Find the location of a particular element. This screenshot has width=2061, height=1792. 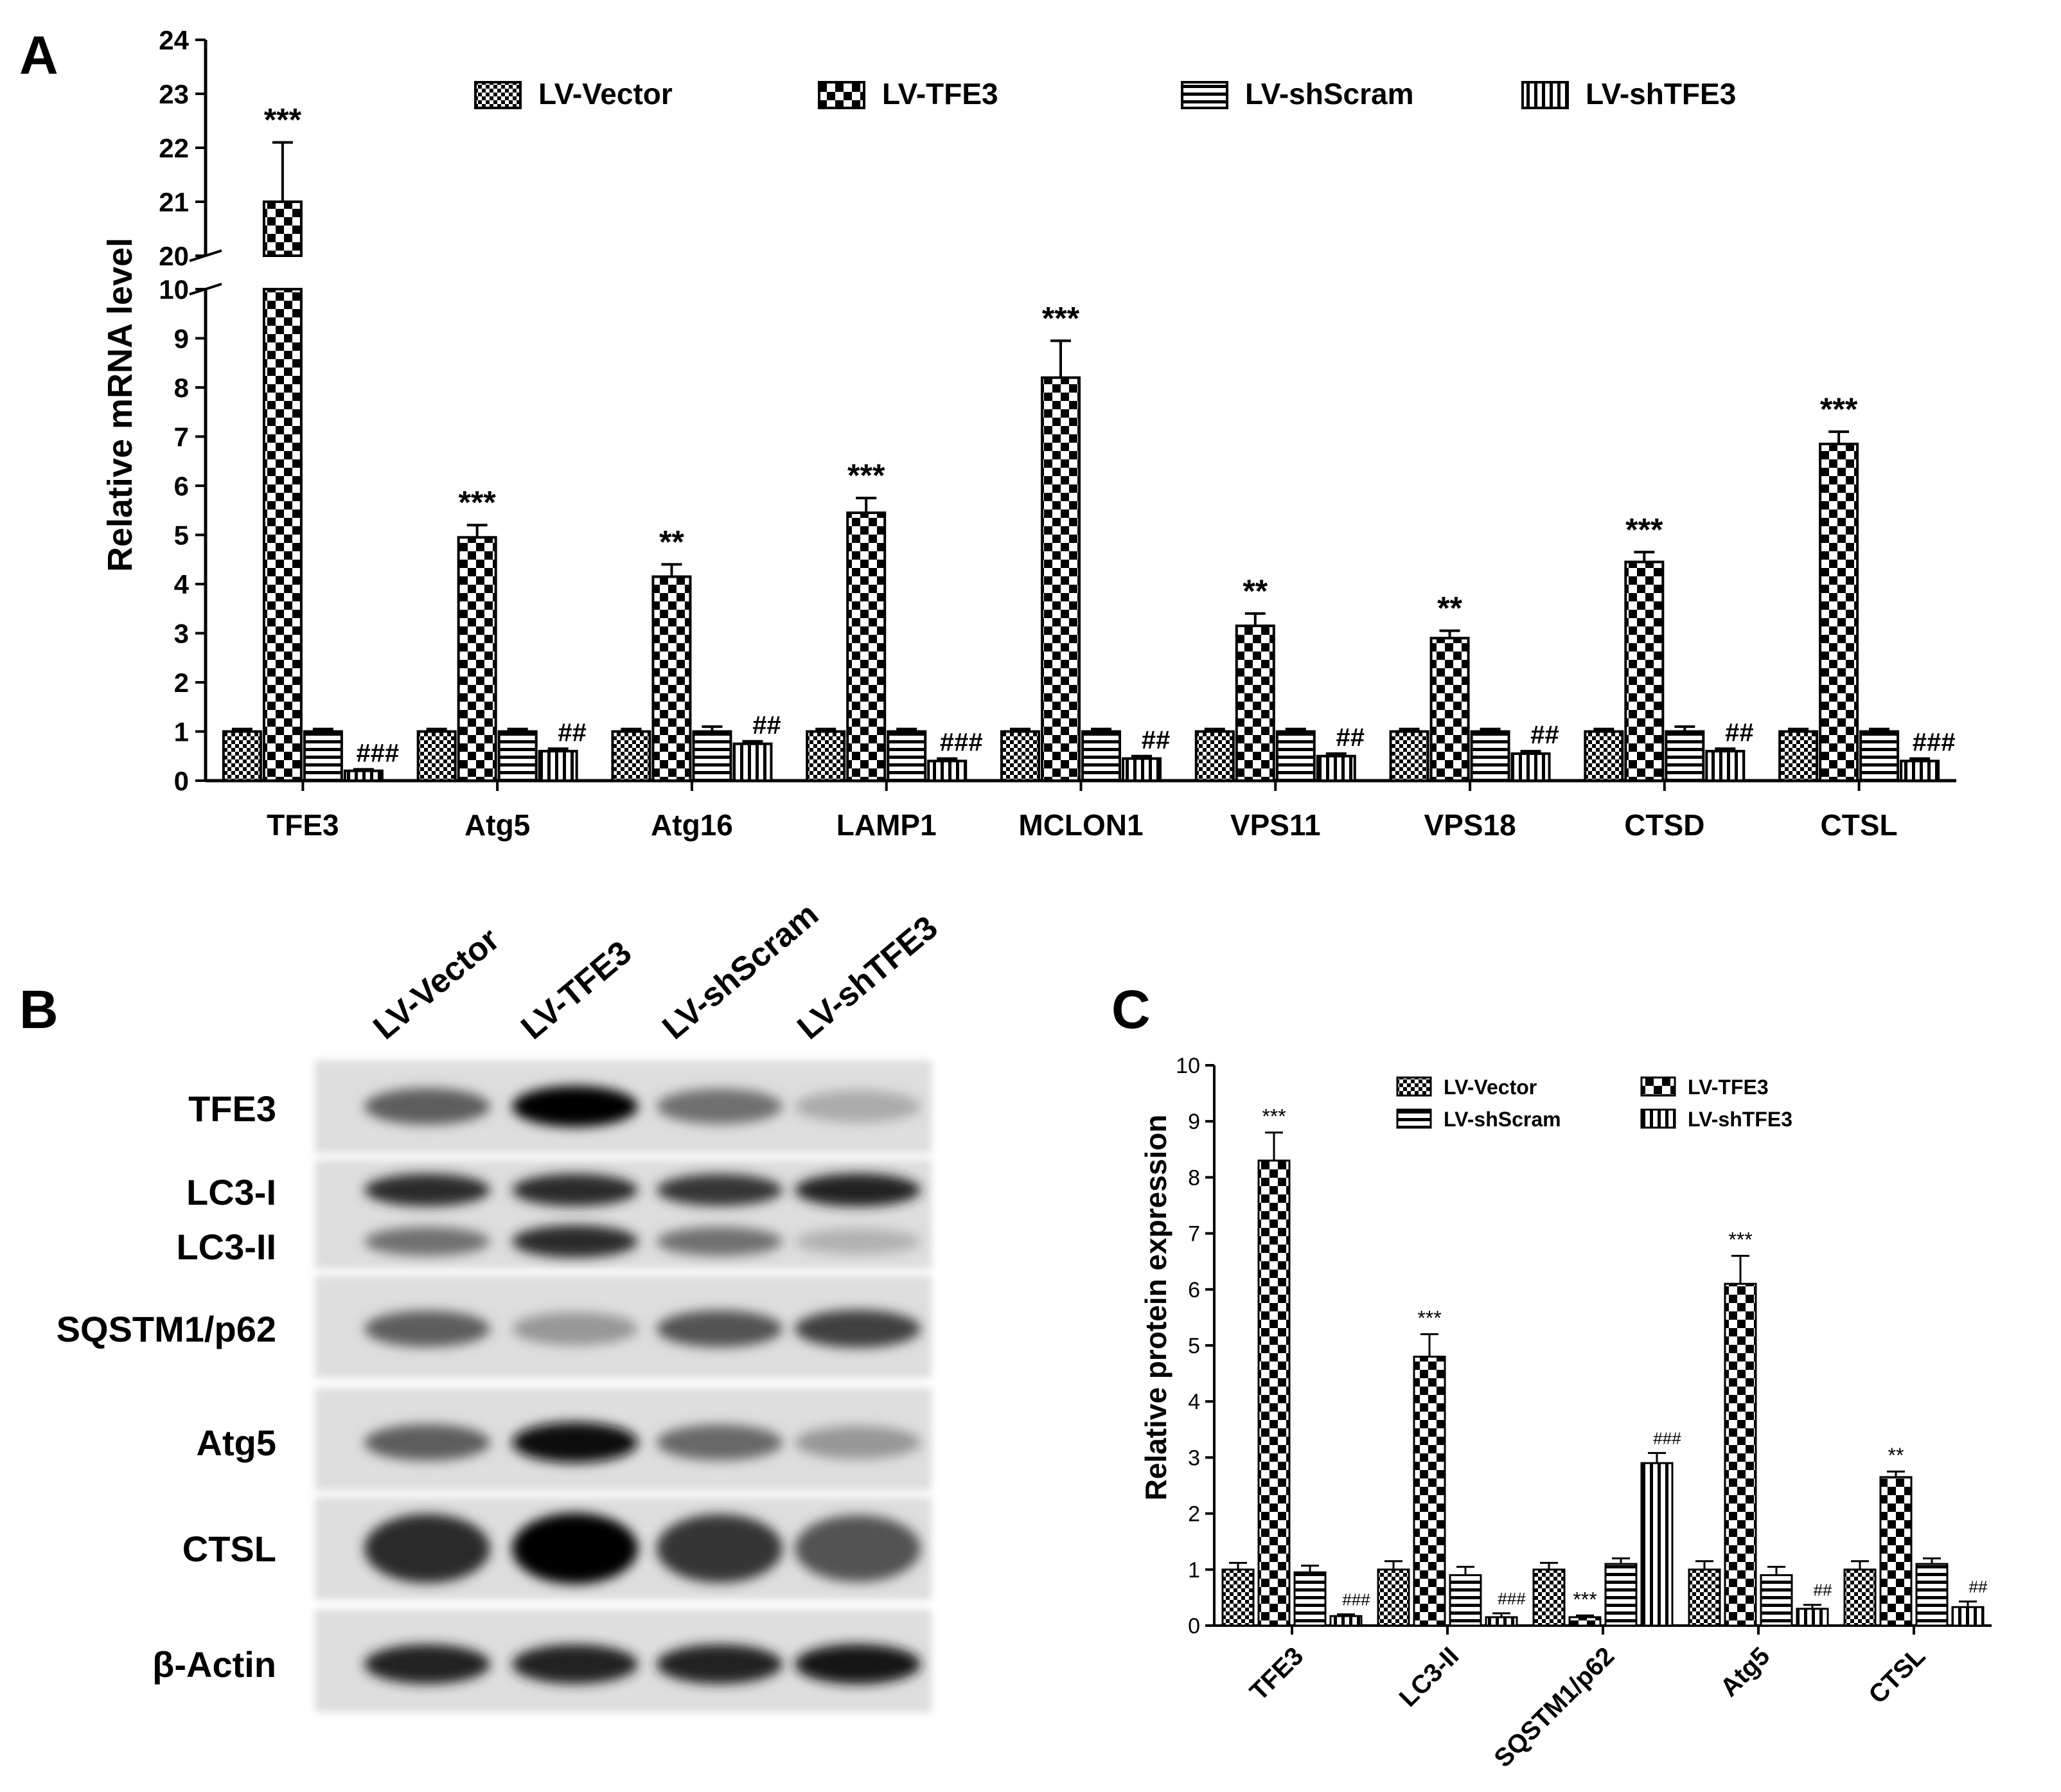

chart-a-y-tick-label: 24 is located at coordinates (174, 40).